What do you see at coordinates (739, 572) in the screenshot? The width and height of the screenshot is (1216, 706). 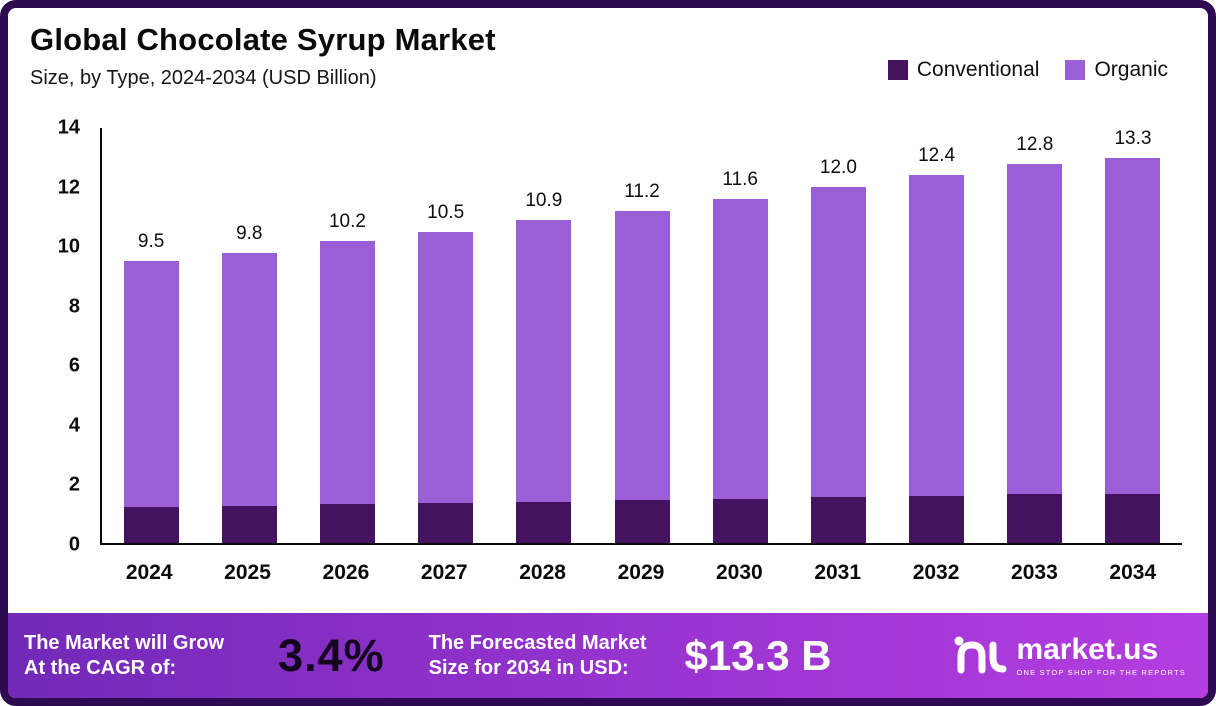 I see `x-axis-label: 2030` at bounding box center [739, 572].